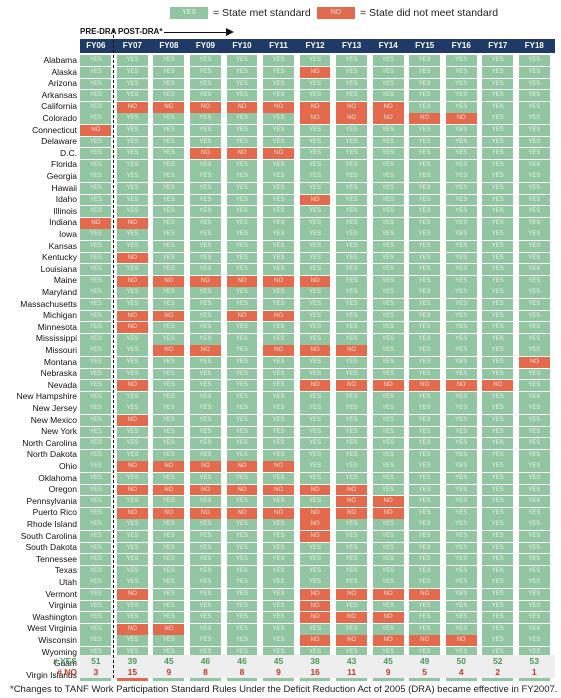  I want to click on state-label: Washington, so click(54, 616).